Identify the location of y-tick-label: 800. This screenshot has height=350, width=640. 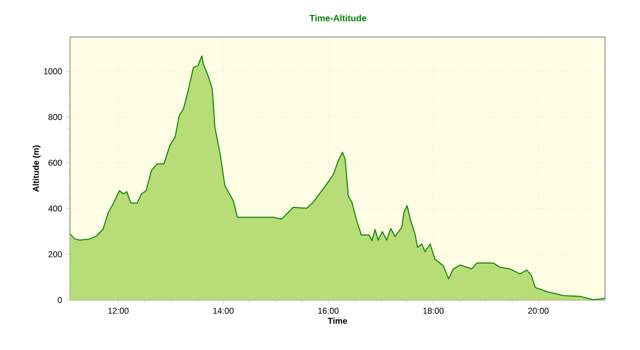
(55, 117).